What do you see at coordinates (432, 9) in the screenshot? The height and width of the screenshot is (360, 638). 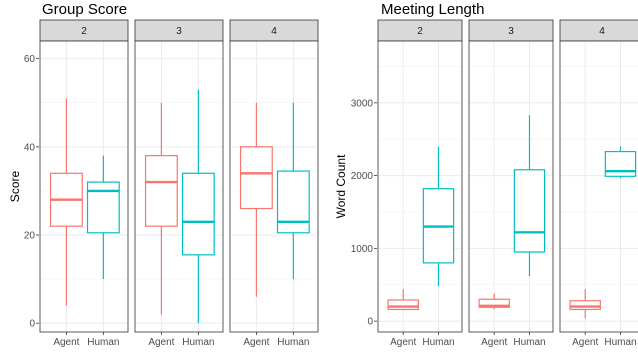 I see `chart-title: Meeting Length` at bounding box center [432, 9].